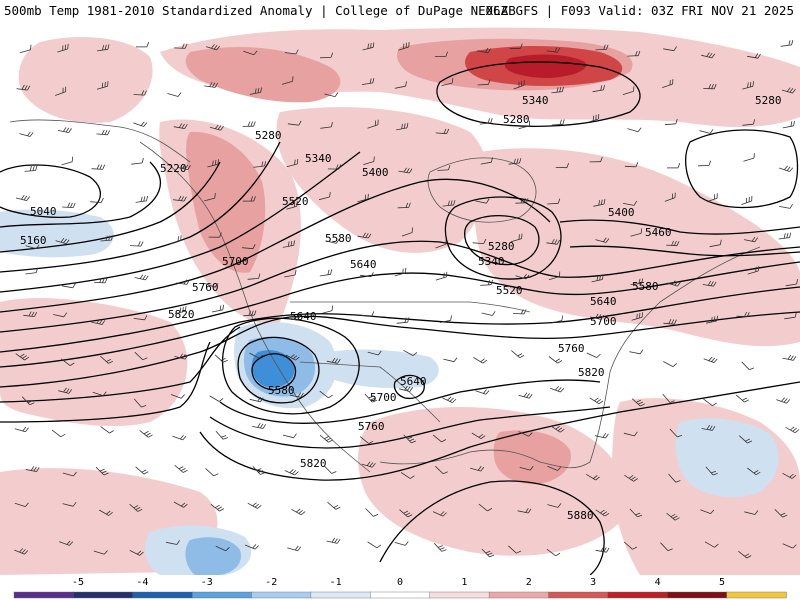 The image size is (800, 600). Describe the element at coordinates (603, 321) in the screenshot. I see `label-5700-east: 5700` at that location.